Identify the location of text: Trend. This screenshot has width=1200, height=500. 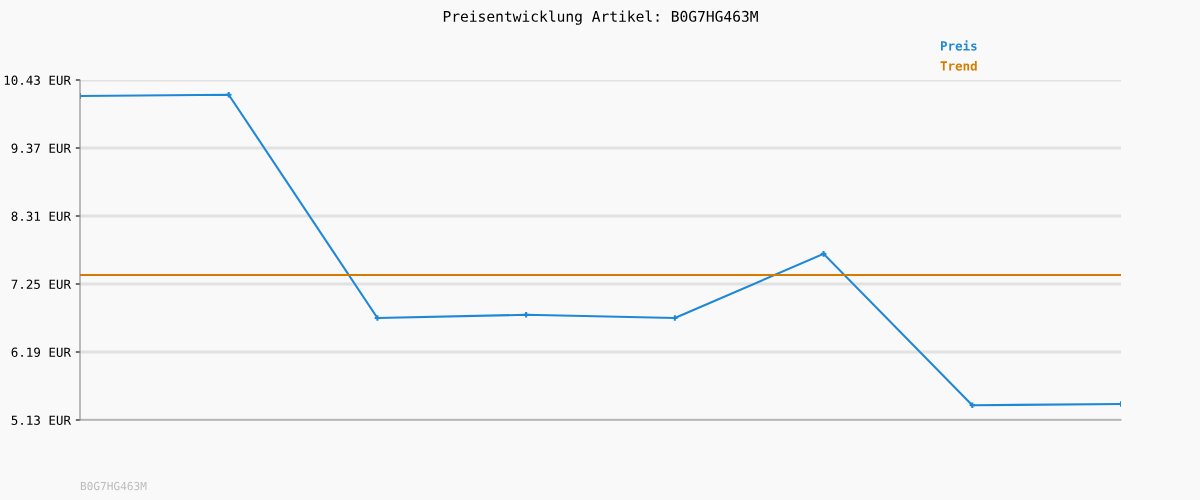
(958, 65).